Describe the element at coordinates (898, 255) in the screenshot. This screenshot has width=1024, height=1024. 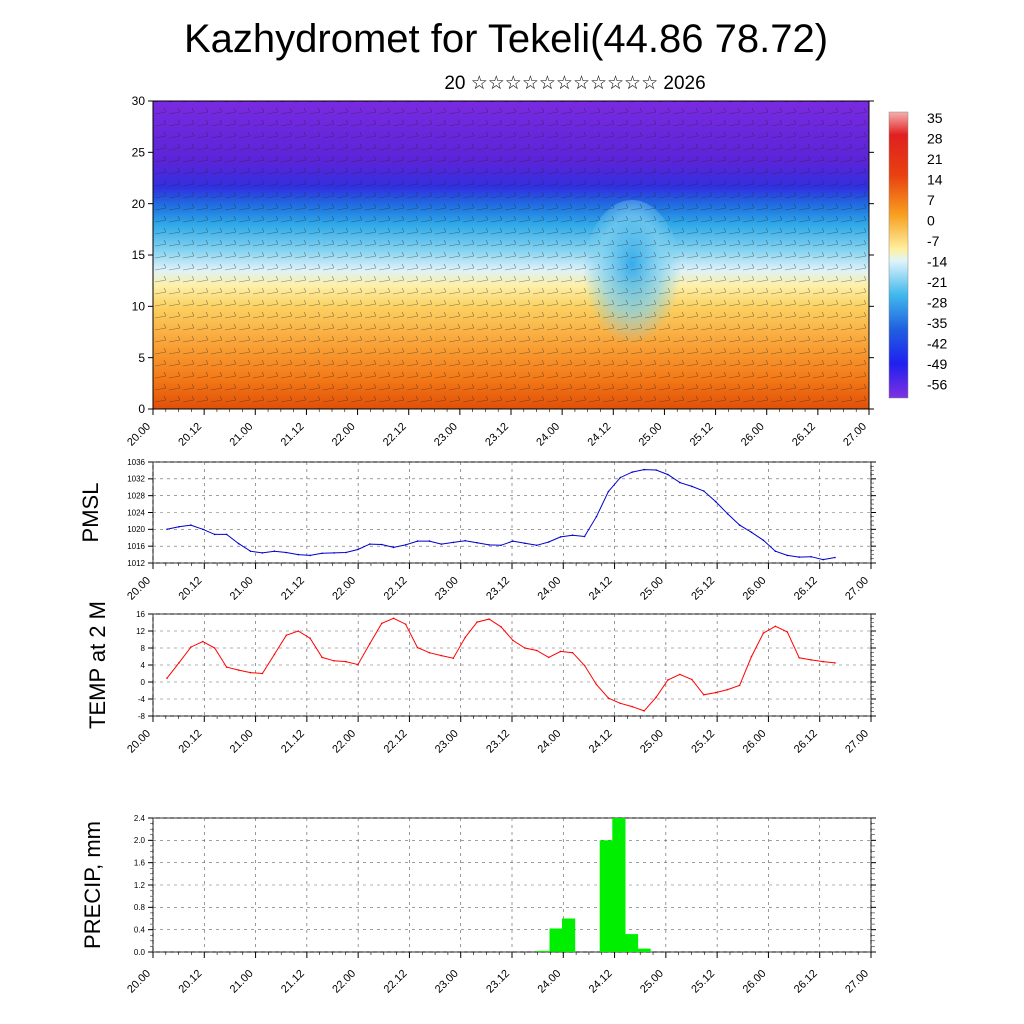
I see `colorbar-strip` at that location.